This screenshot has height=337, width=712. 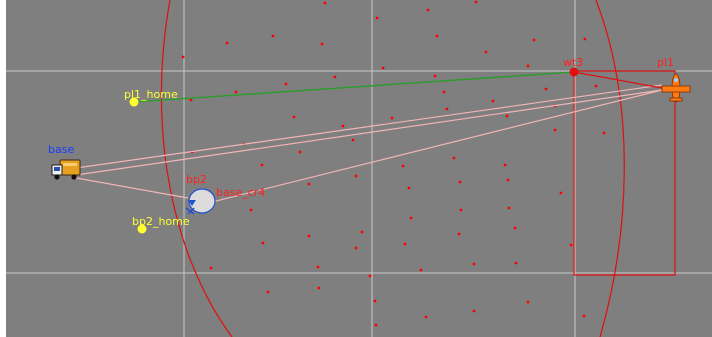 I want to click on pl1-label: pl1, so click(x=665, y=62).